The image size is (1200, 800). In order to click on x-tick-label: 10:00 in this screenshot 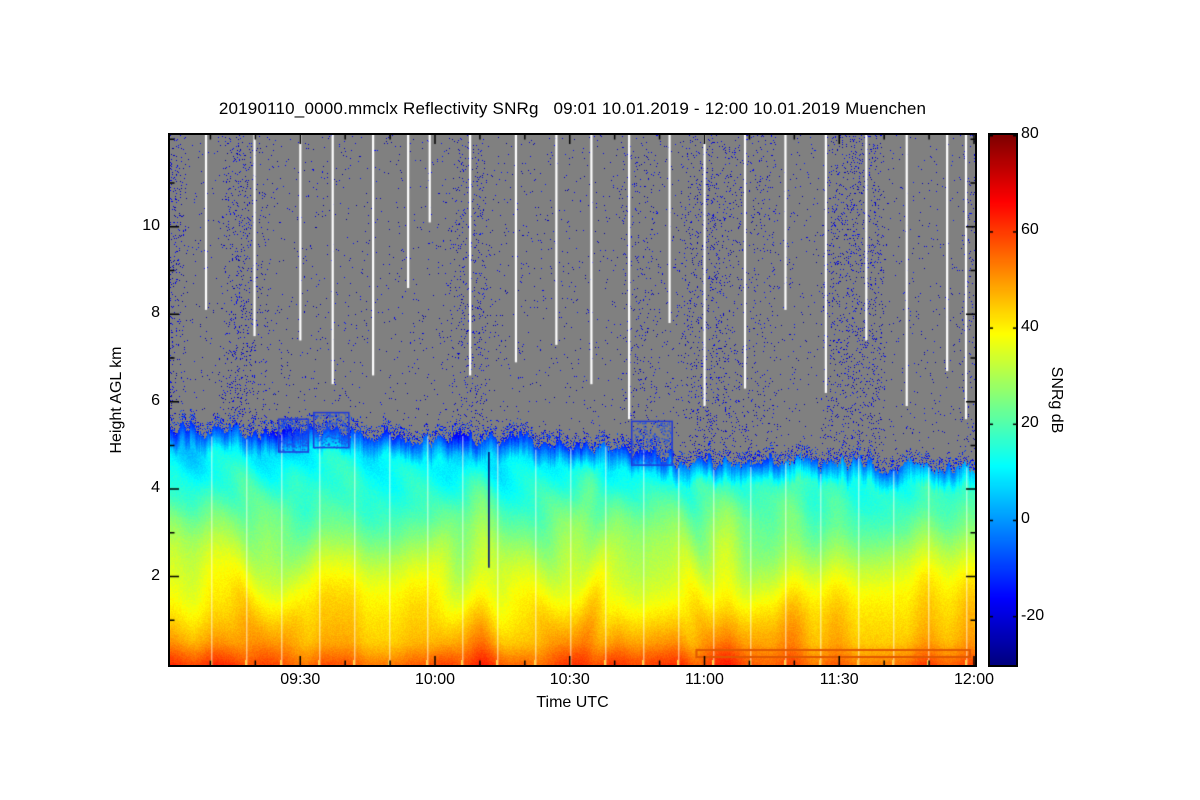, I will do `click(434, 679)`.